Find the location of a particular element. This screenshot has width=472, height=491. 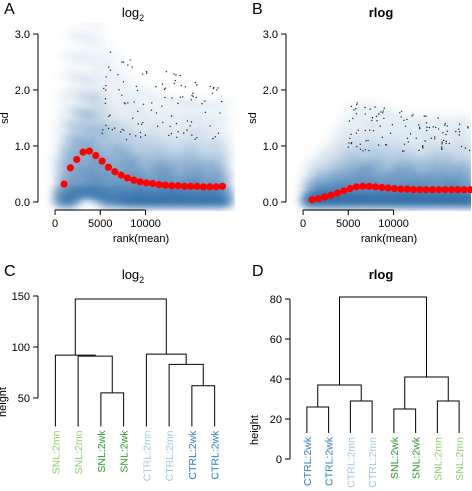

outlier-points is located at coordinates (409, 127).